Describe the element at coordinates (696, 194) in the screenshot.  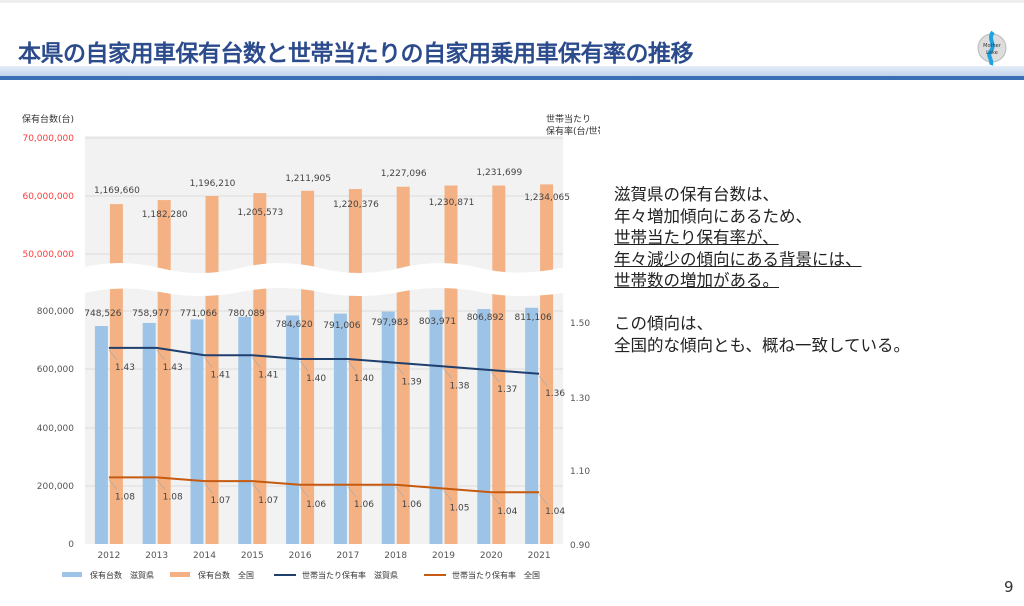
I see `text-line: 滋賀県の保有台数は、` at that location.